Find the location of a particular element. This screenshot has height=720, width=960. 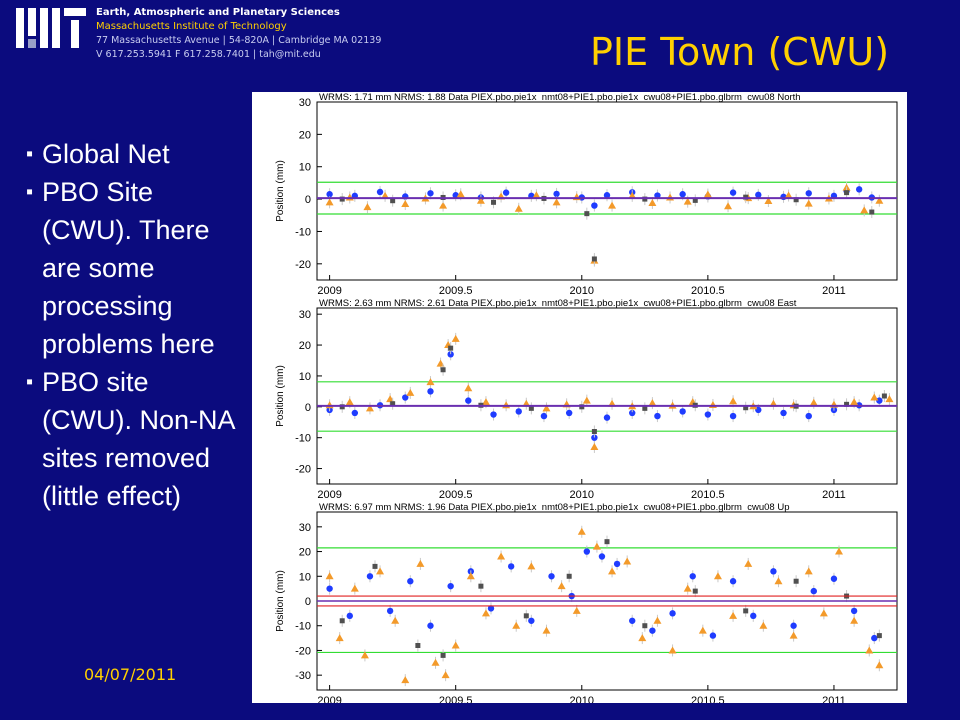

y-tick-label: -20 is located at coordinates (303, 651).